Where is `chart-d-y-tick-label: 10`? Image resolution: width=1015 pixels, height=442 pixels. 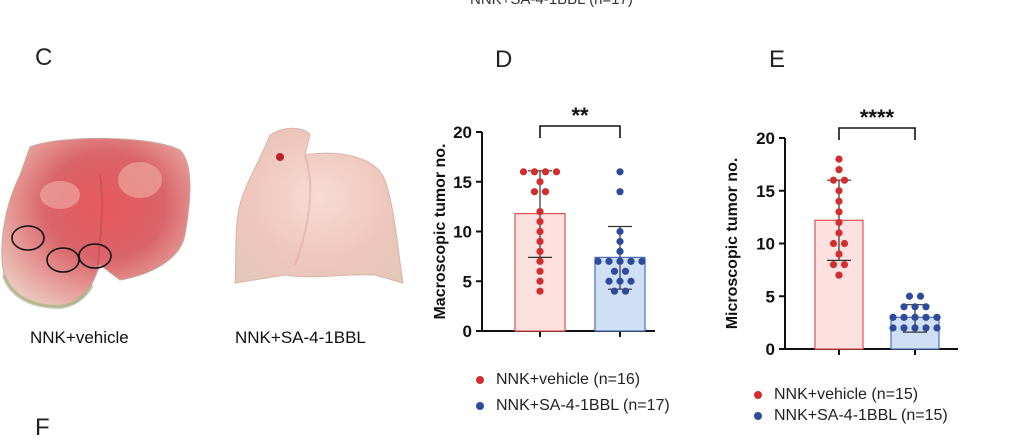
chart-d-y-tick-label: 10 is located at coordinates (462, 232).